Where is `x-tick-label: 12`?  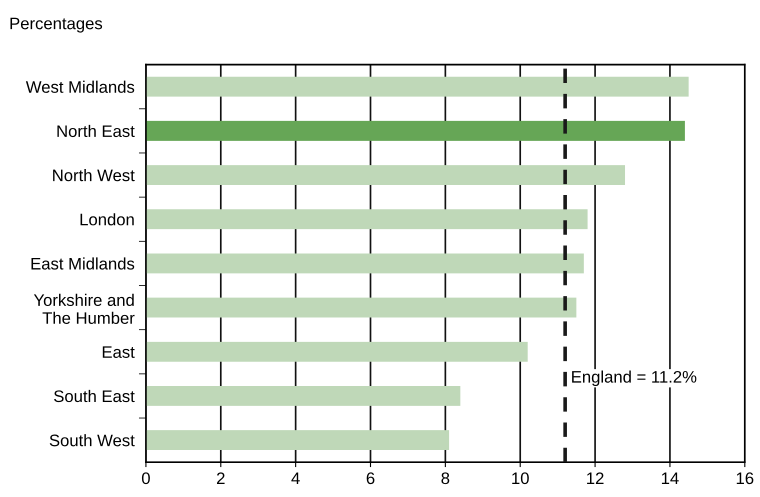 x-tick-label: 12 is located at coordinates (595, 478).